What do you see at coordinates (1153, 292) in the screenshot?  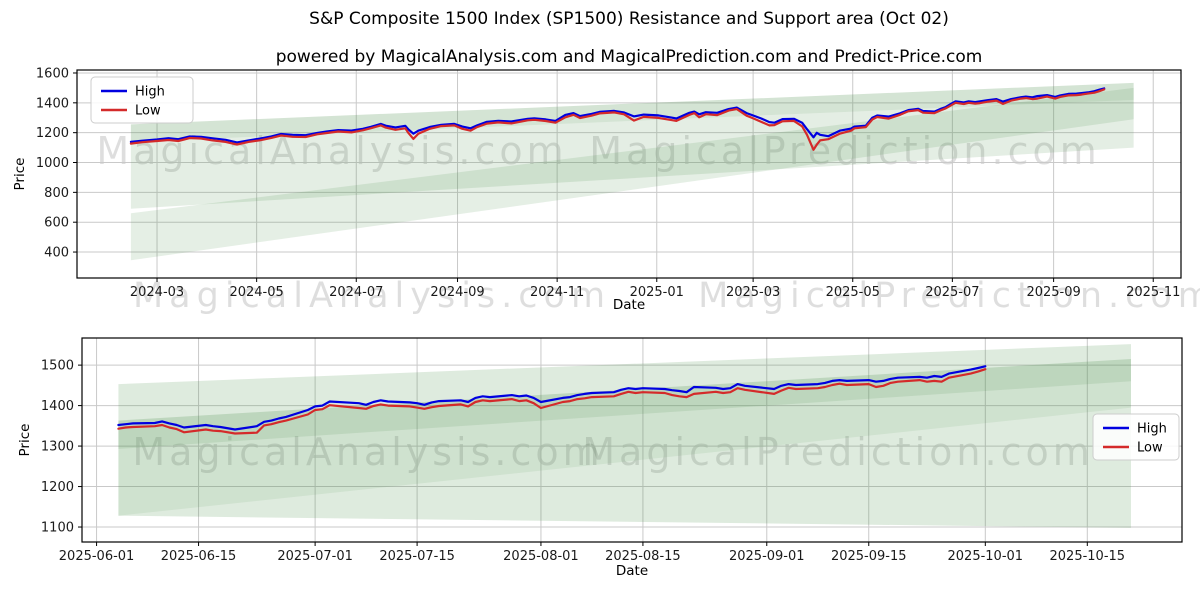 I see `x-tick-label: 2025-11` at bounding box center [1153, 292].